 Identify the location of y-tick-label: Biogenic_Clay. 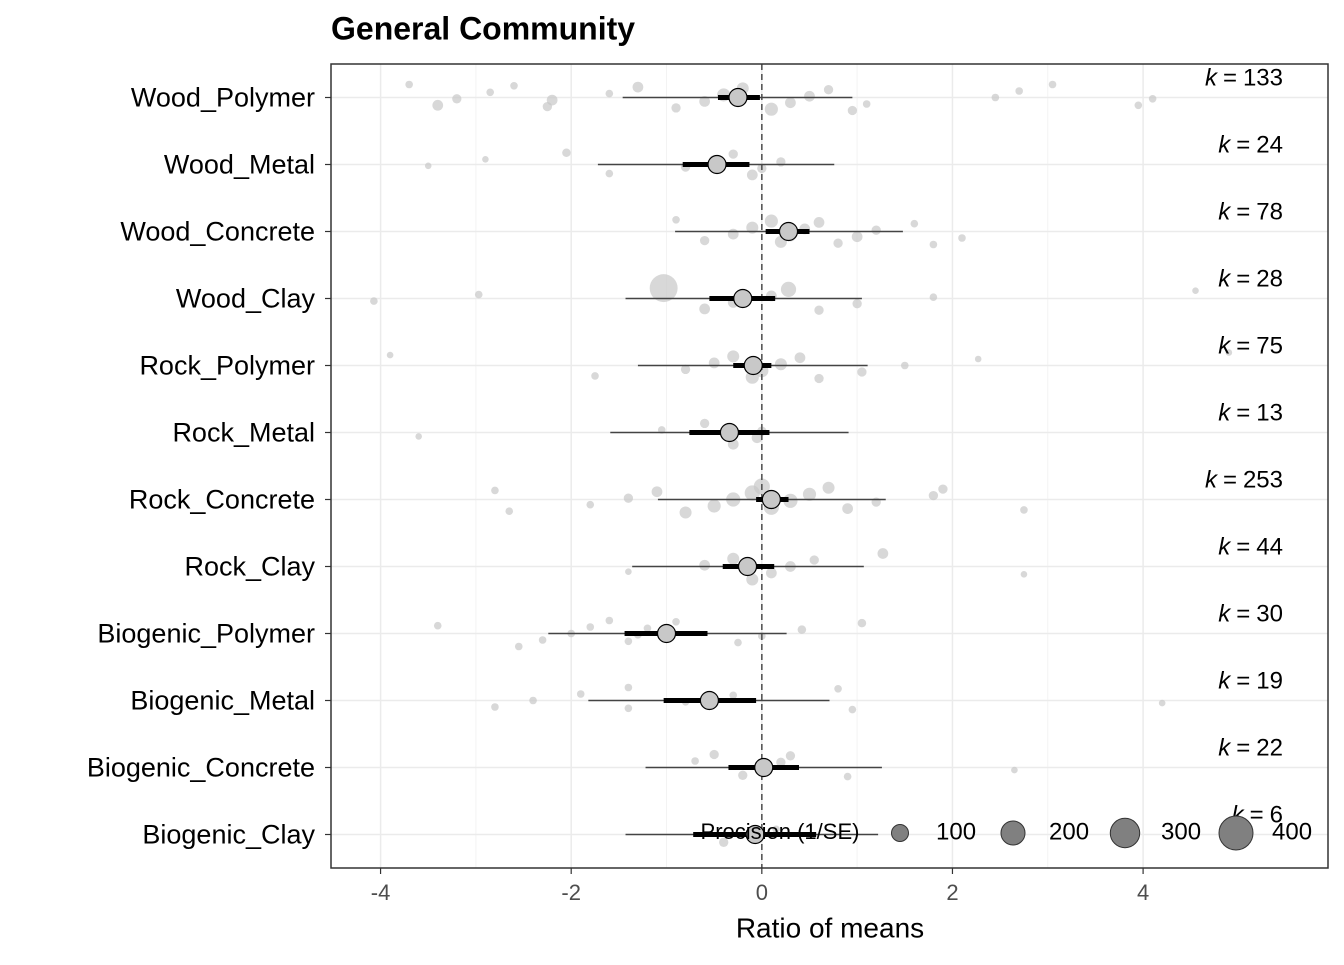
(228, 835).